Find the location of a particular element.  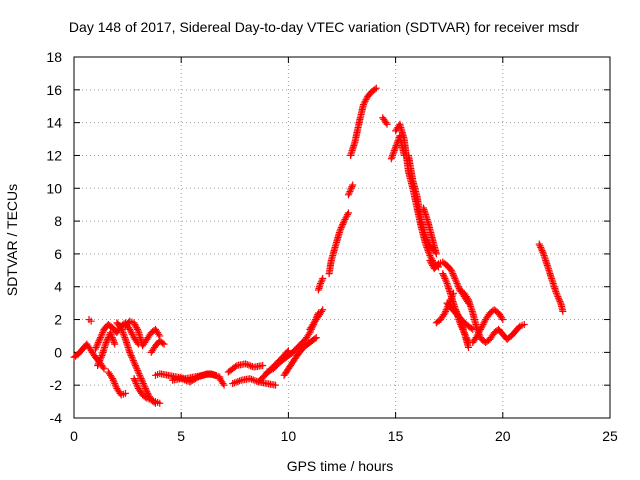

y-tick-label: 6 is located at coordinates (58, 254).